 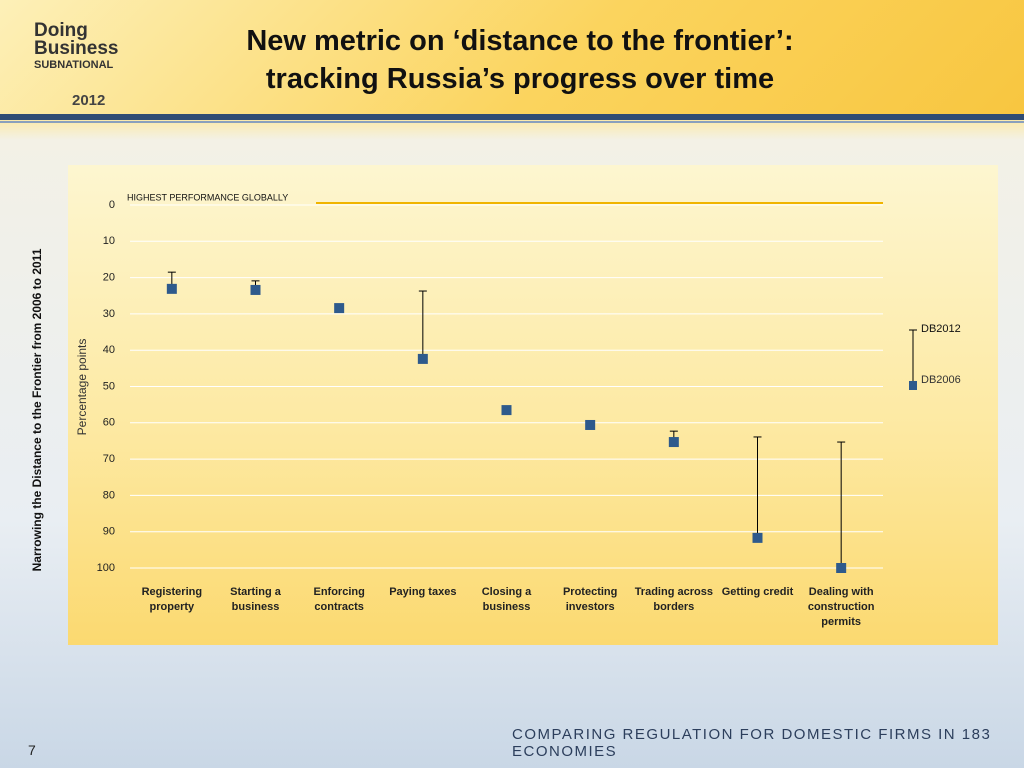 I want to click on x-tick-label: Enforcing contracts, so click(x=339, y=599).